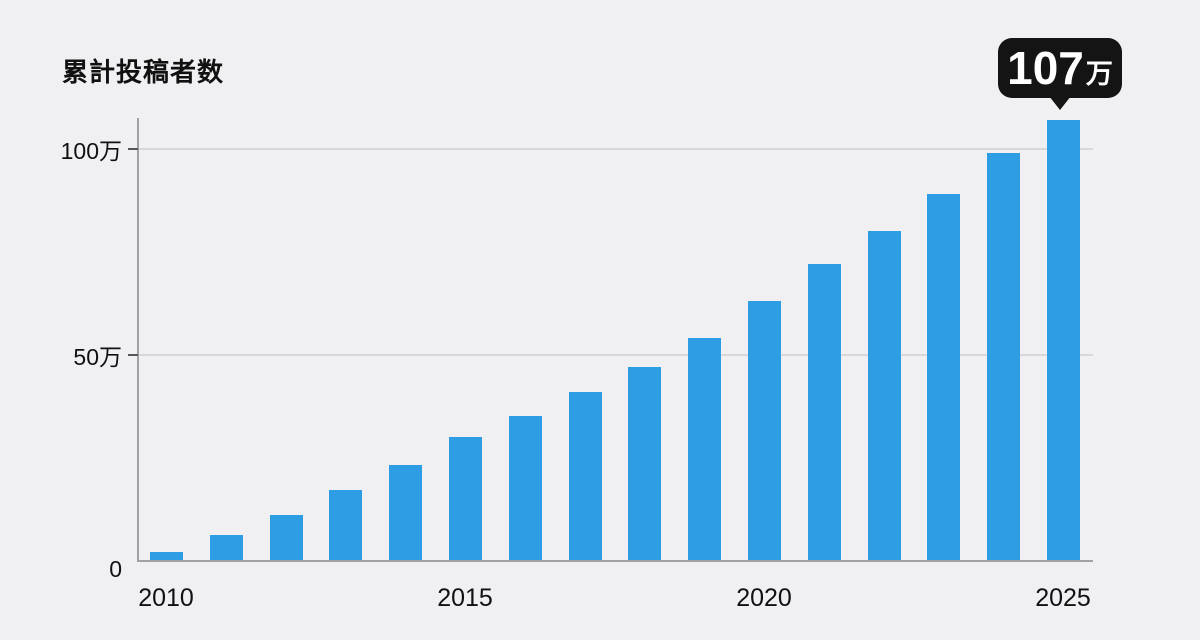 This screenshot has height=640, width=1200. I want to click on bar-2025, so click(1063, 340).